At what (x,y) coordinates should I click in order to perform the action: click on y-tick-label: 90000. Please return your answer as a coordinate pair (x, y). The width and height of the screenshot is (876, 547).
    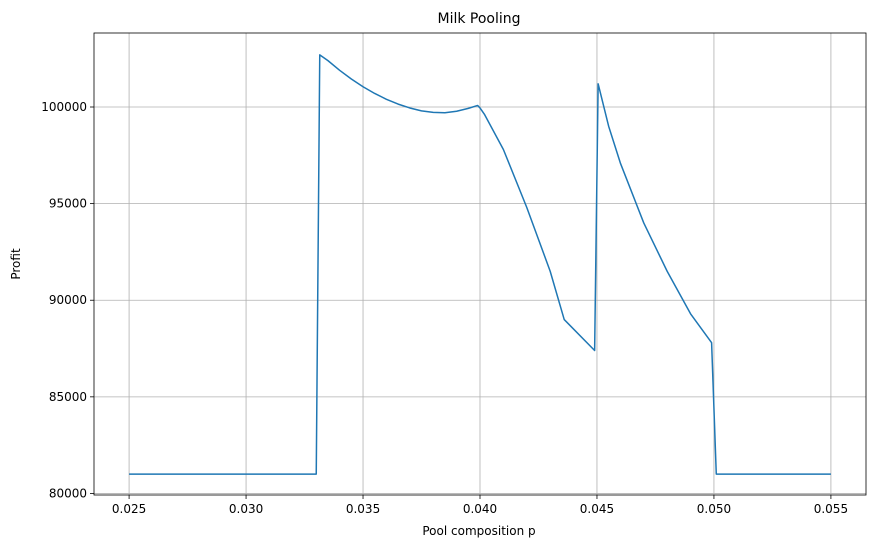
    Looking at the image, I should click on (68, 300).